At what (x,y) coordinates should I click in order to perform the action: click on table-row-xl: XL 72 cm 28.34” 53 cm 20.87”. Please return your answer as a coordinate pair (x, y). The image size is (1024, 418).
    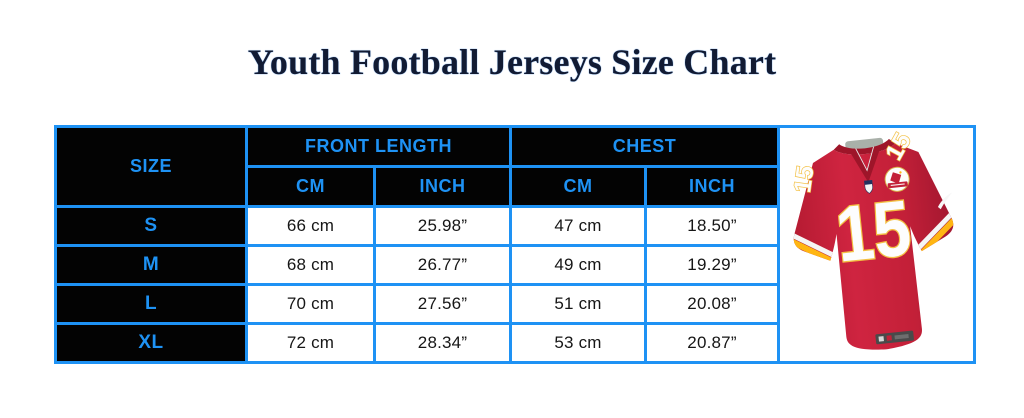
    Looking at the image, I should click on (514, 343).